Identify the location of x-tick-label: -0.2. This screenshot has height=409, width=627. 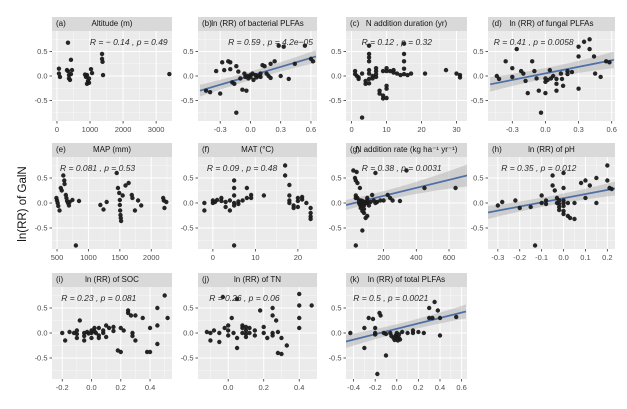
(375, 387).